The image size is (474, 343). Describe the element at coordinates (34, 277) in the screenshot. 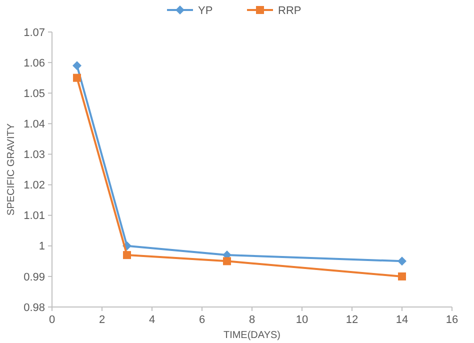

I see `y-tick-label: 0.99` at that location.